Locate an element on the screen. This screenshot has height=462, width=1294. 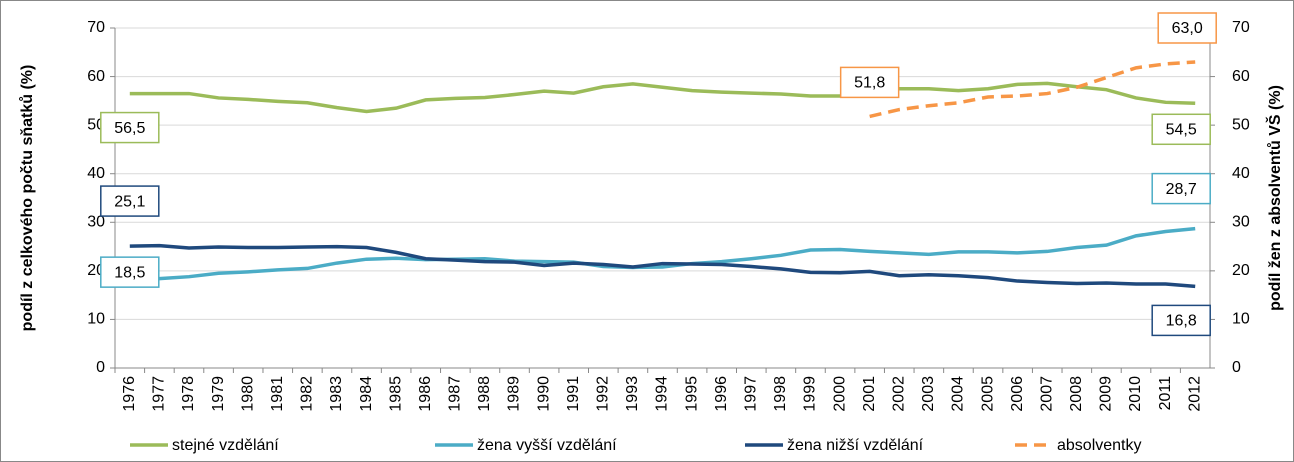
x-tick-label: 2007 is located at coordinates (1046, 394).